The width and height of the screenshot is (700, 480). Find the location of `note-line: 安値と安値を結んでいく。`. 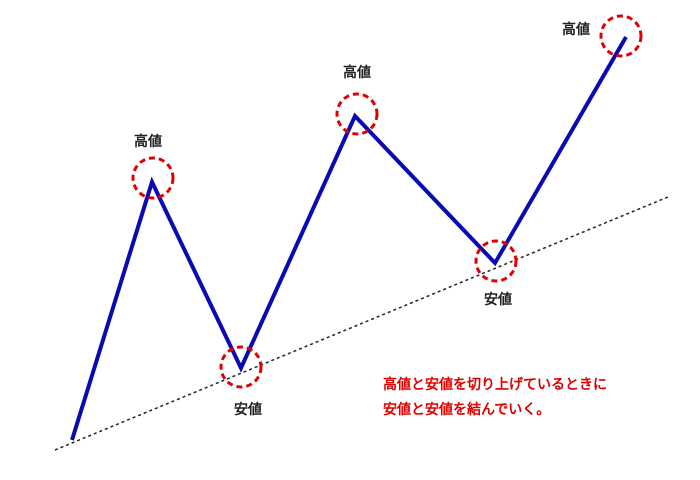

note-line: 安値と安値を結んでいく。 is located at coordinates (466, 409).